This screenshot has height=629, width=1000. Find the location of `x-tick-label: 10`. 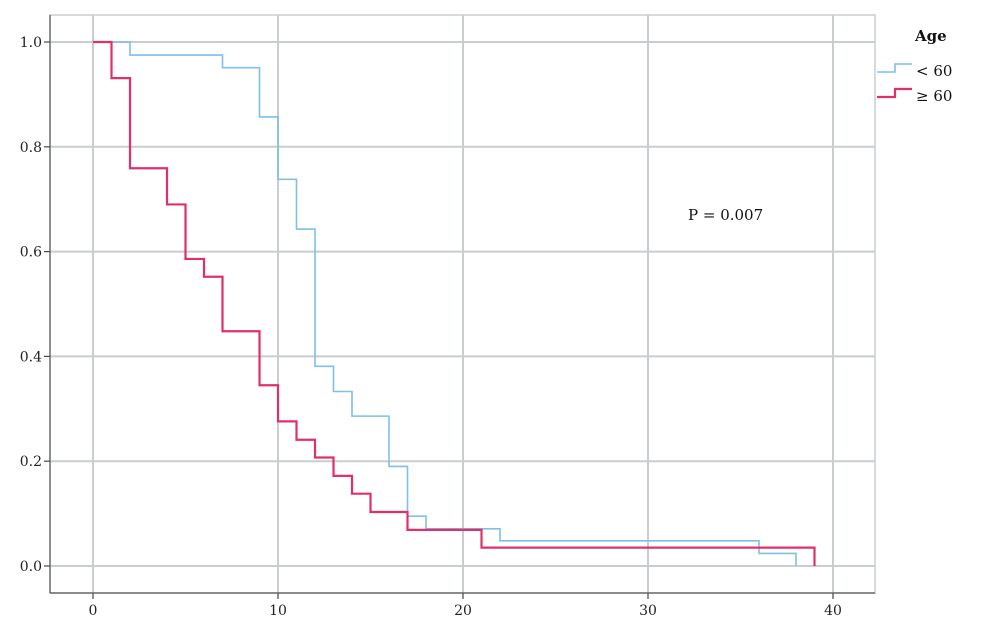

x-tick-label: 10 is located at coordinates (278, 611).